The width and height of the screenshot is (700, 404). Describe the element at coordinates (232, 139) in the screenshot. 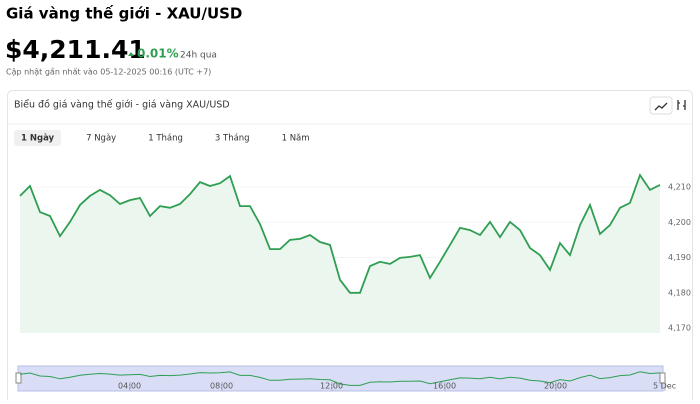

I see `tab-label: 3 Tháng` at that location.